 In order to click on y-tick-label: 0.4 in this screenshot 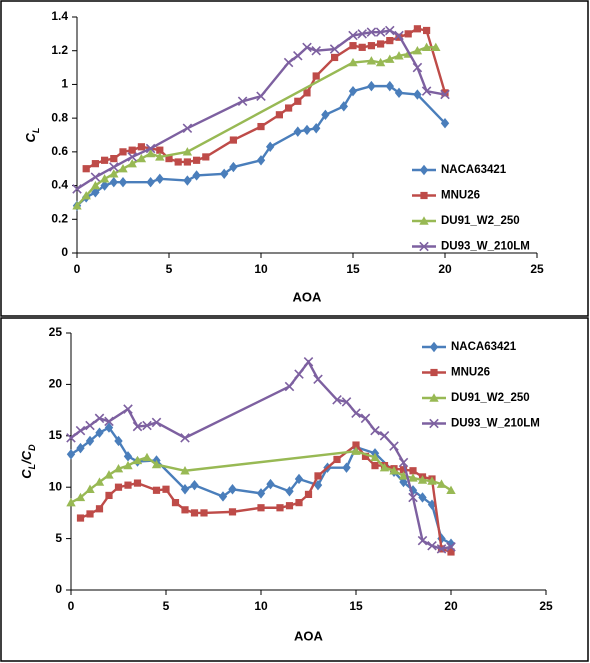, I will do `click(59, 185)`.